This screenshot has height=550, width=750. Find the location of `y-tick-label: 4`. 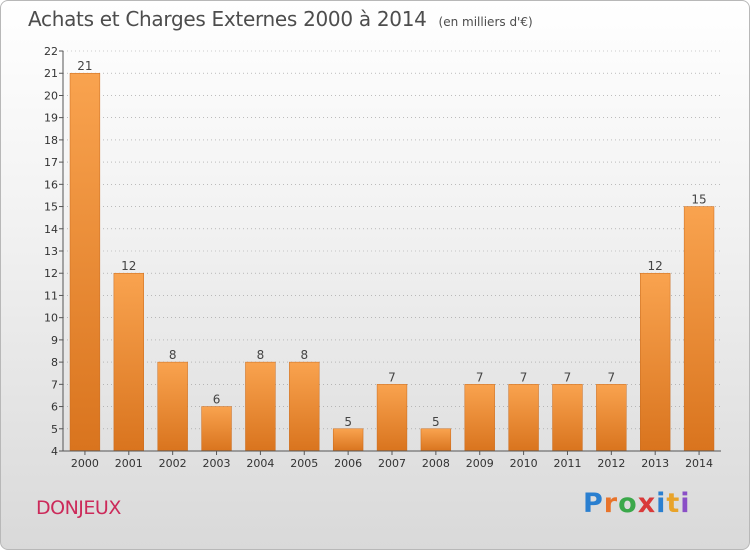

y-tick-label: 4 is located at coordinates (54, 451).